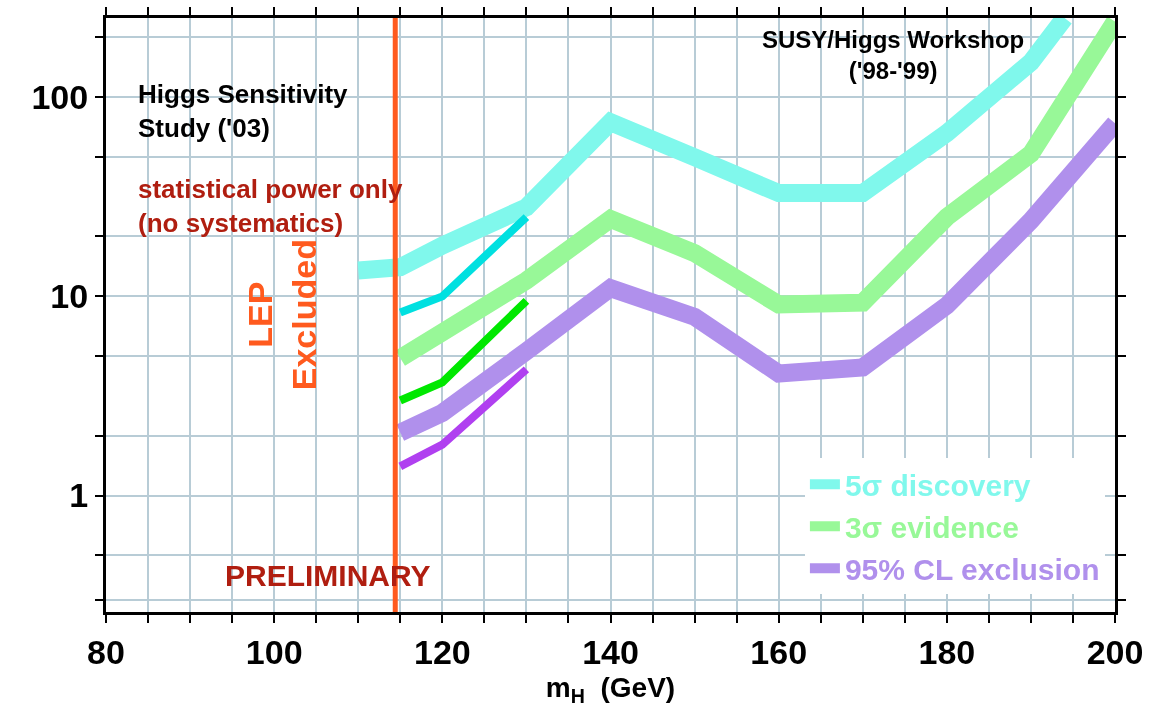 The width and height of the screenshot is (1161, 726). I want to click on x-tick-label: 180, so click(947, 651).